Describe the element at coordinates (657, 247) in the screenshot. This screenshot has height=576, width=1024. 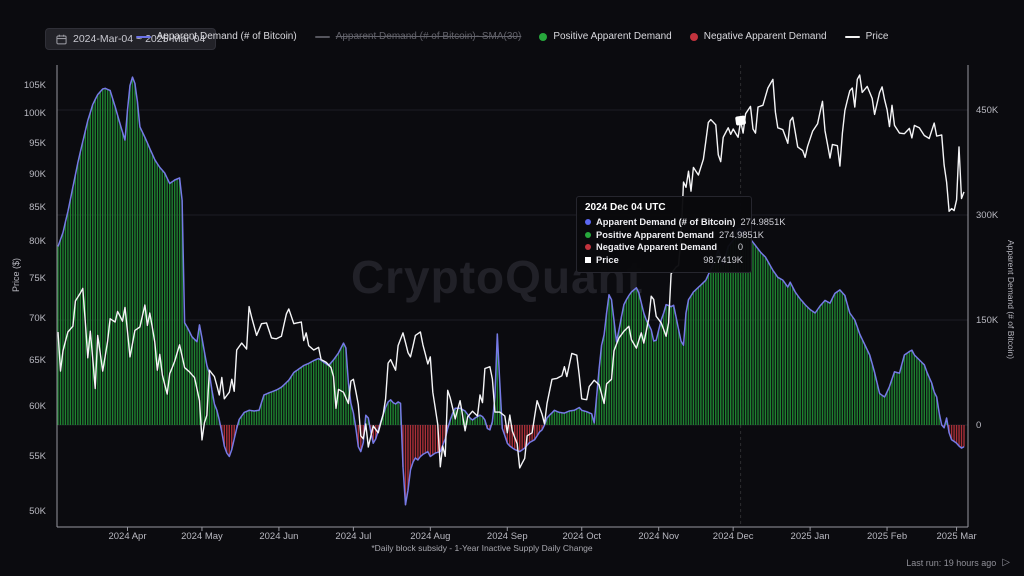
I see `tooltip-row-label: Negative Apparent Demand` at that location.